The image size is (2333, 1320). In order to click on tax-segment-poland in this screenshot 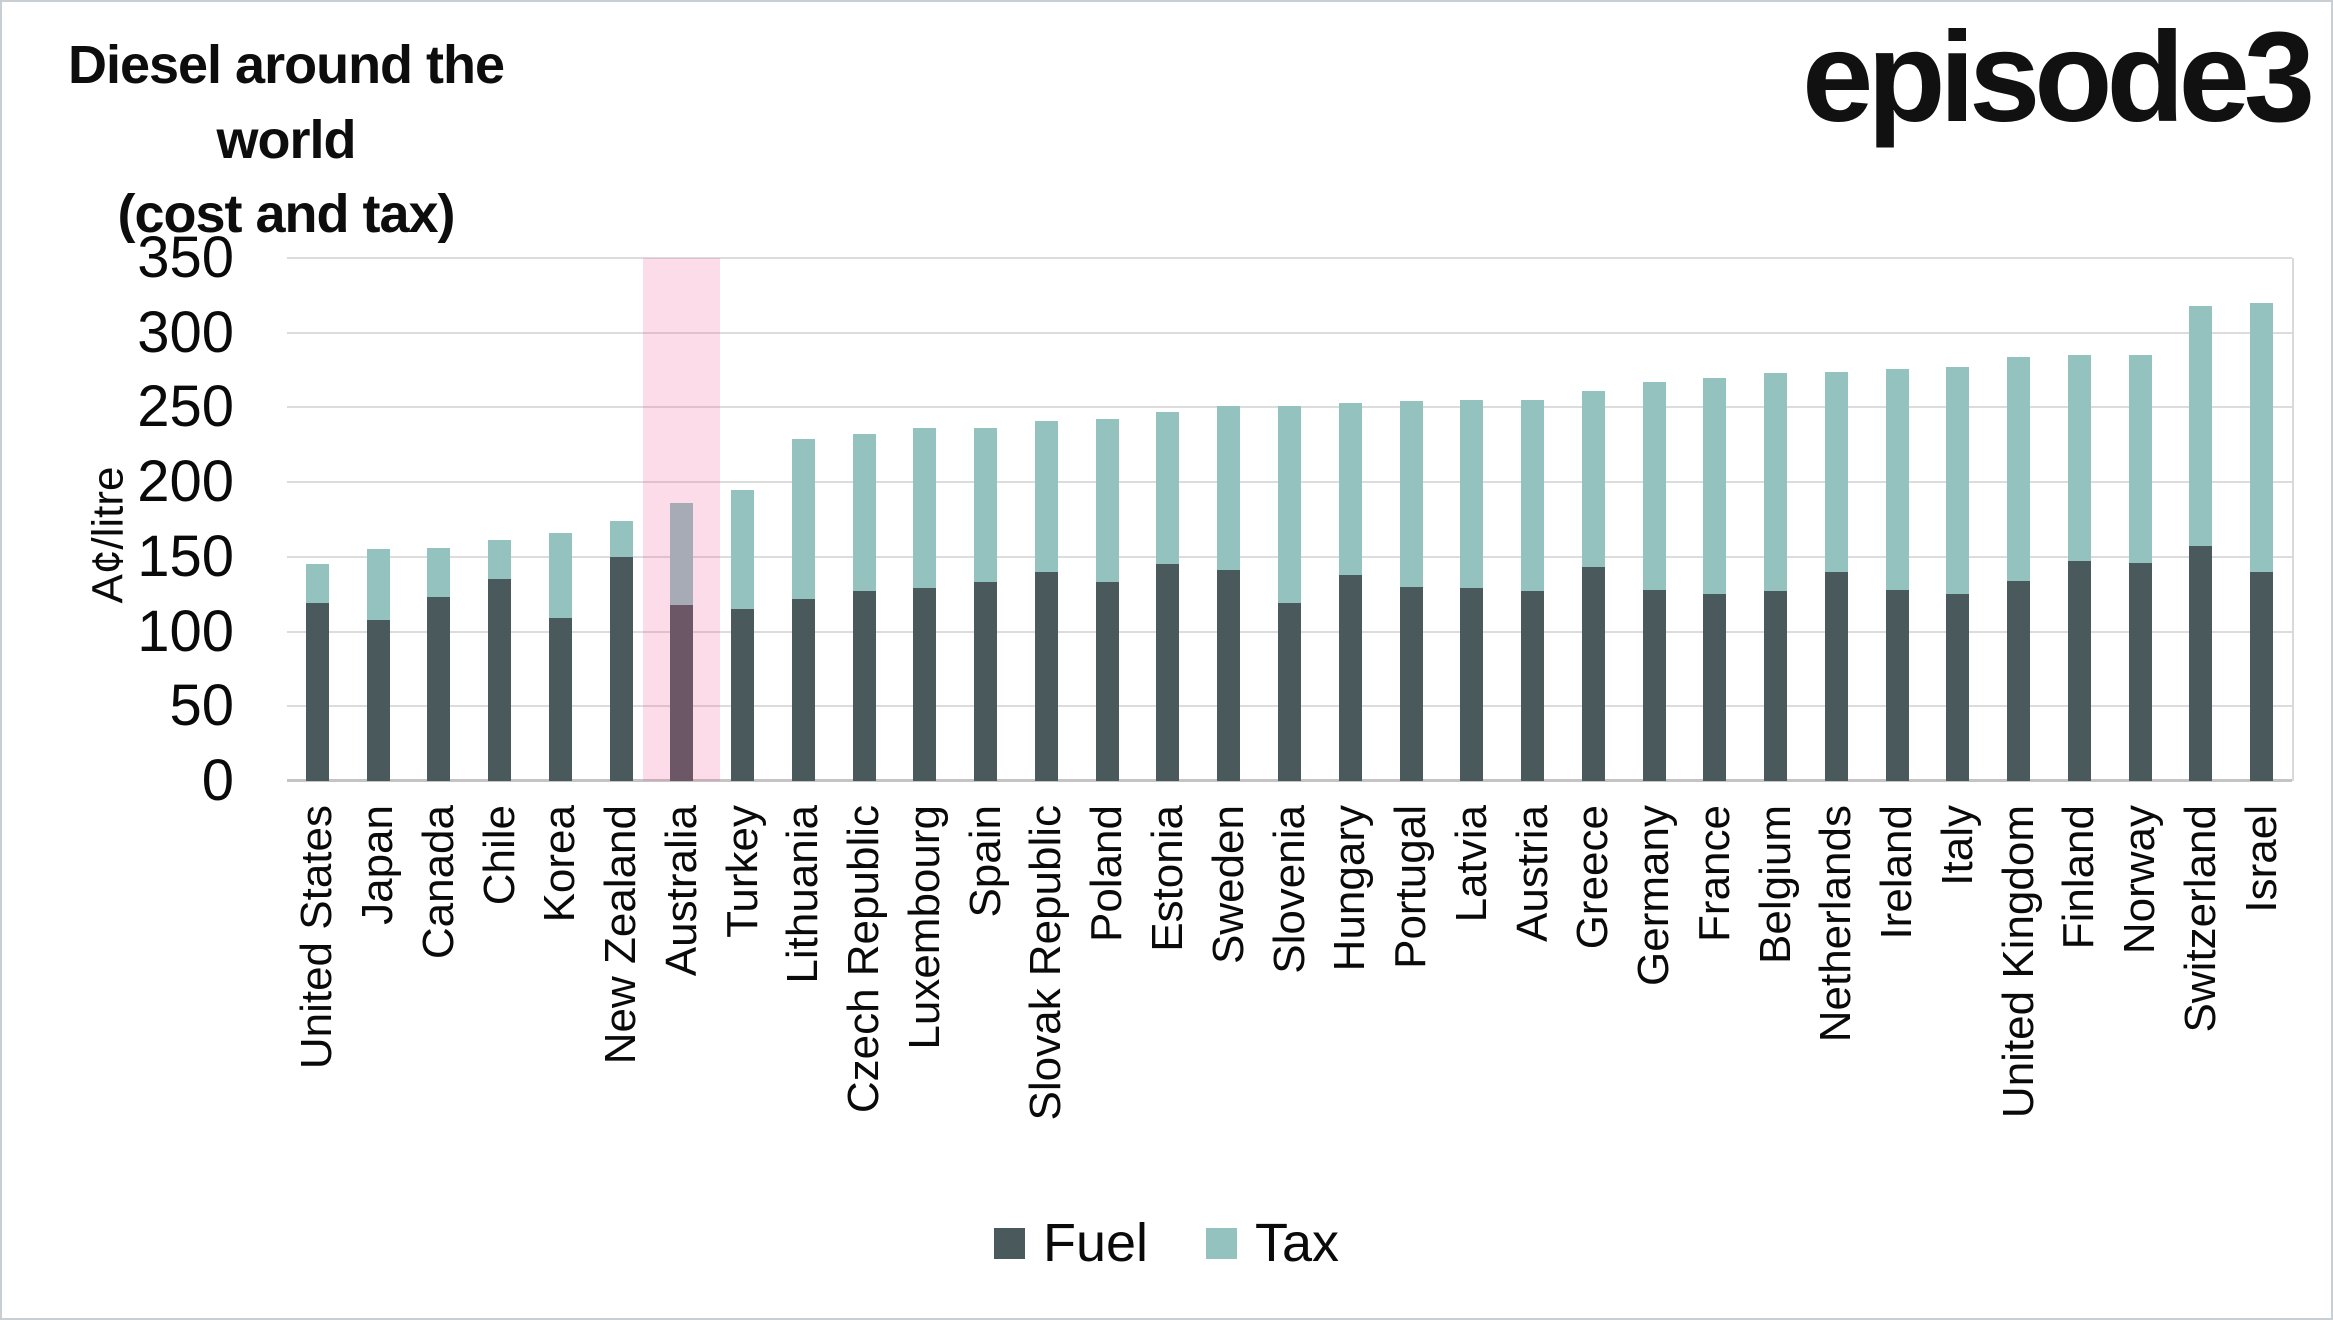, I will do `click(1107, 501)`.